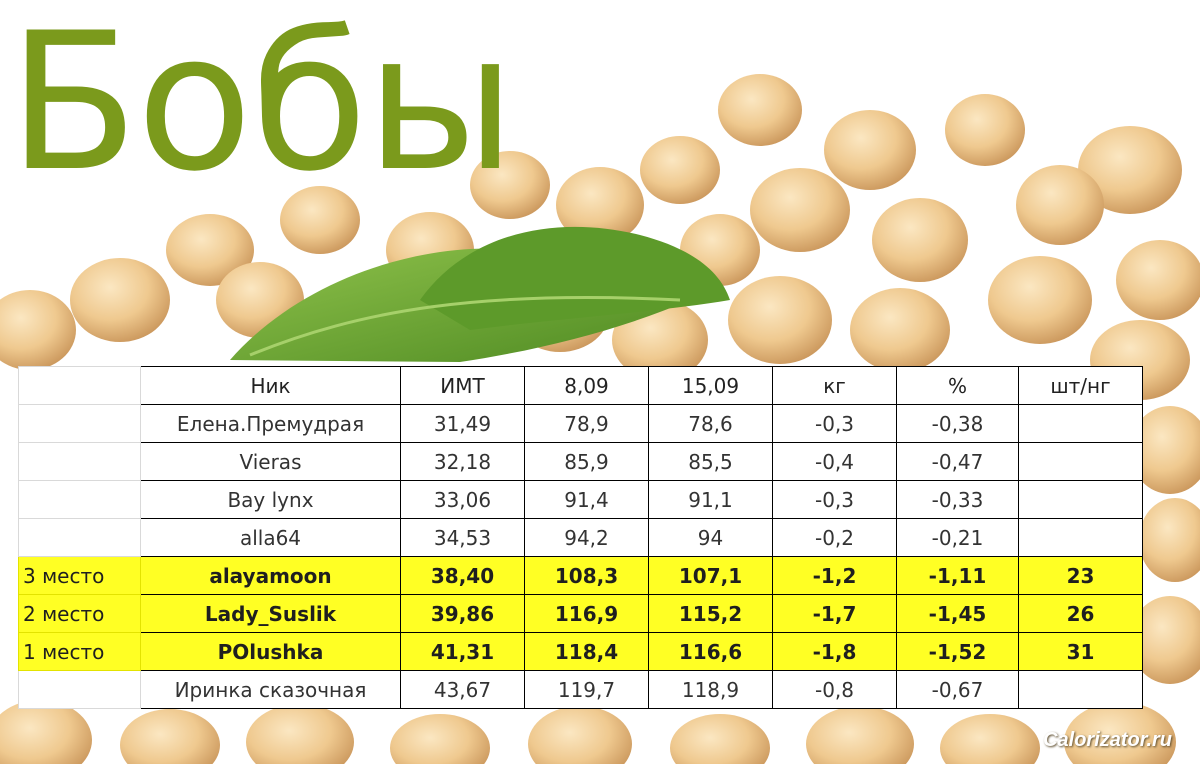 This screenshot has height=764, width=1200. Describe the element at coordinates (1080, 651) in the screenshot. I see `row-count: 31` at that location.